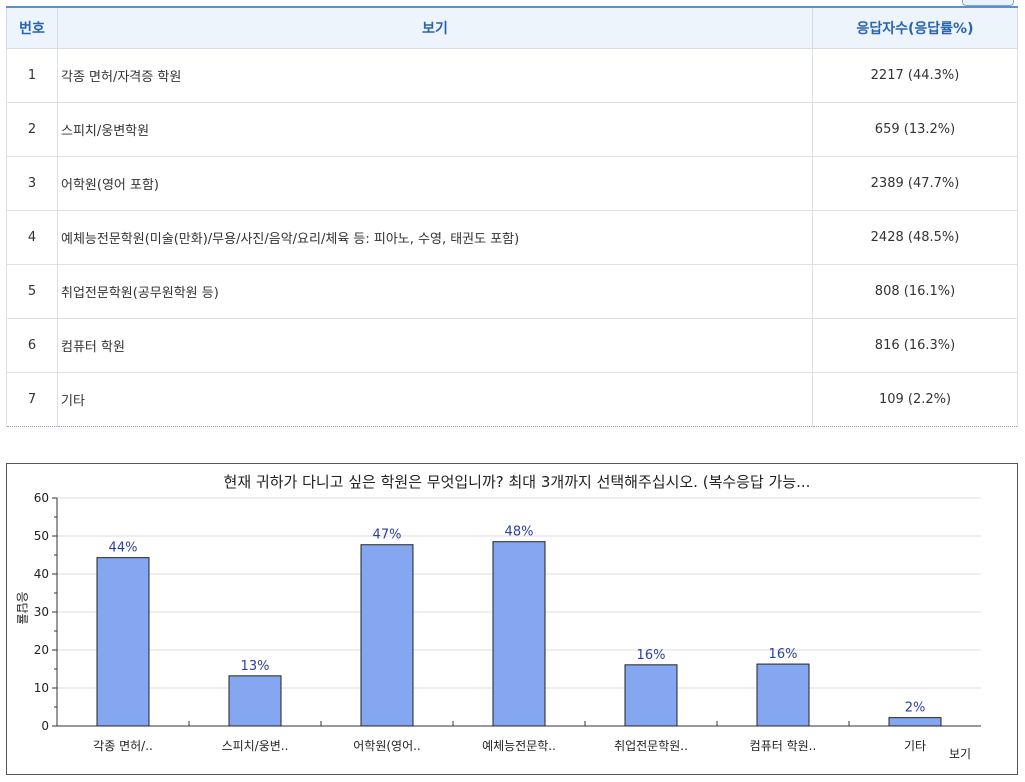 Image resolution: width=1025 pixels, height=782 pixels. What do you see at coordinates (988, 3) in the screenshot?
I see `top-edge-button` at bounding box center [988, 3].